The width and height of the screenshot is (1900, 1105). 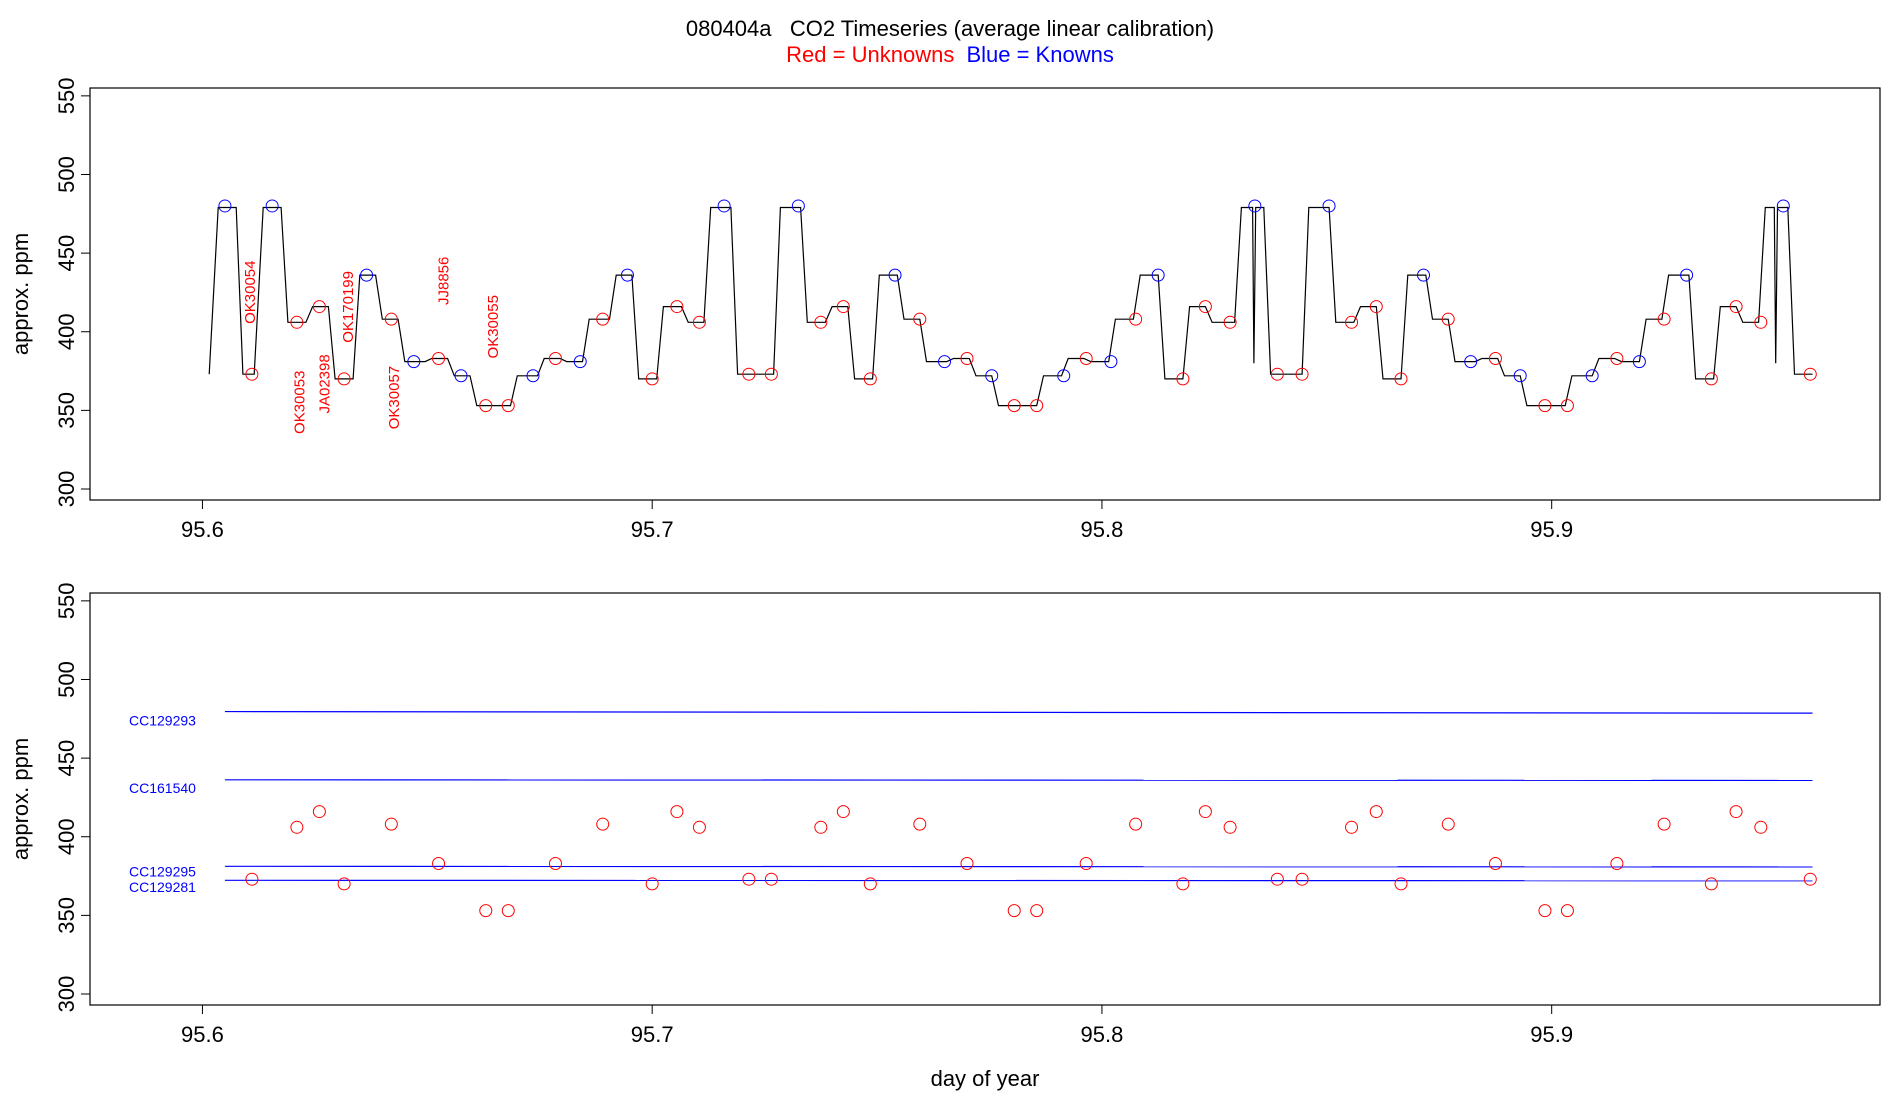 I want to click on reference-line-cc161540, so click(x=1019, y=780).